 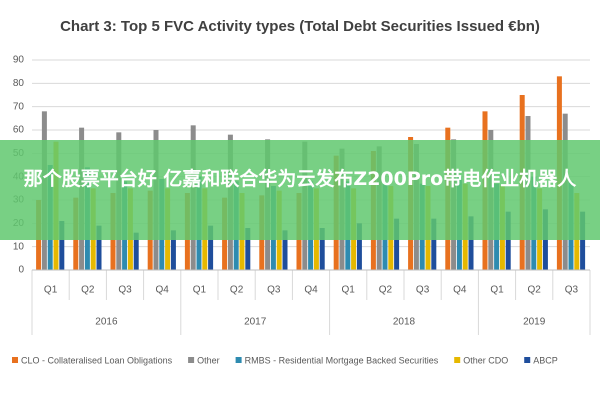 What do you see at coordinates (106, 322) in the screenshot?
I see `group-label: 2016` at bounding box center [106, 322].